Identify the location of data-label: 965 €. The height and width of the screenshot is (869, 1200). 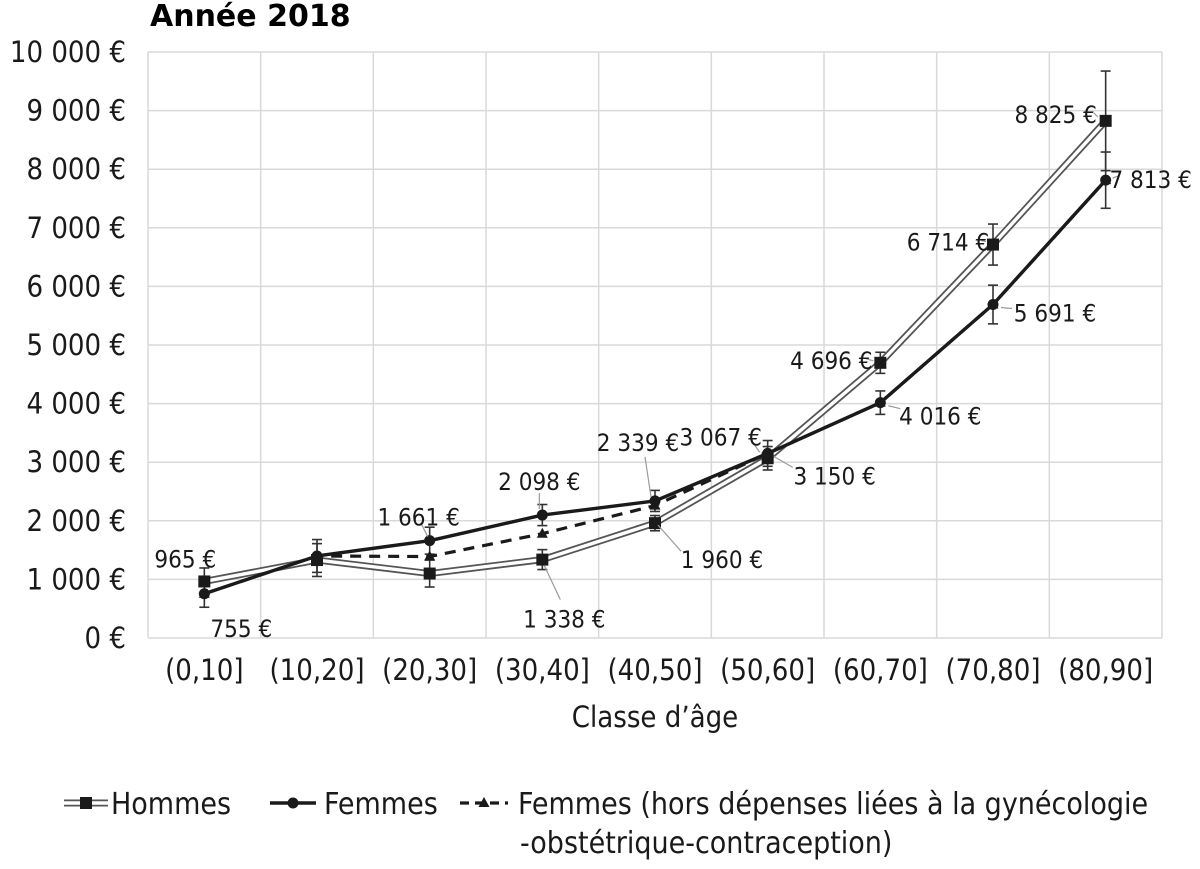
(185, 559).